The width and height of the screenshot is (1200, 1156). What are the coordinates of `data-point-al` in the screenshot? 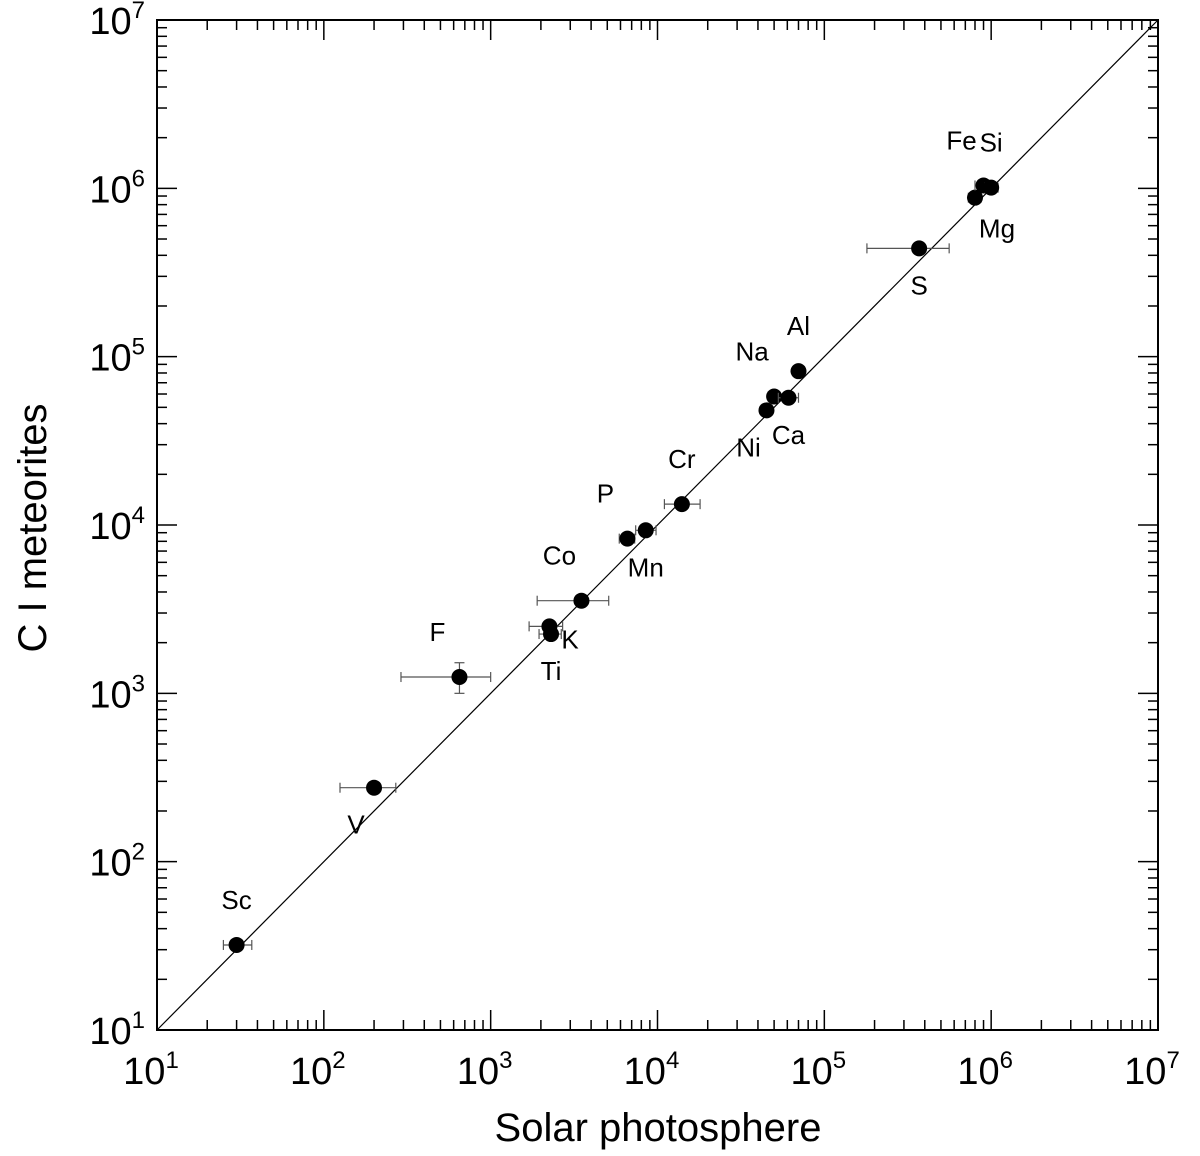 It's located at (798, 371).